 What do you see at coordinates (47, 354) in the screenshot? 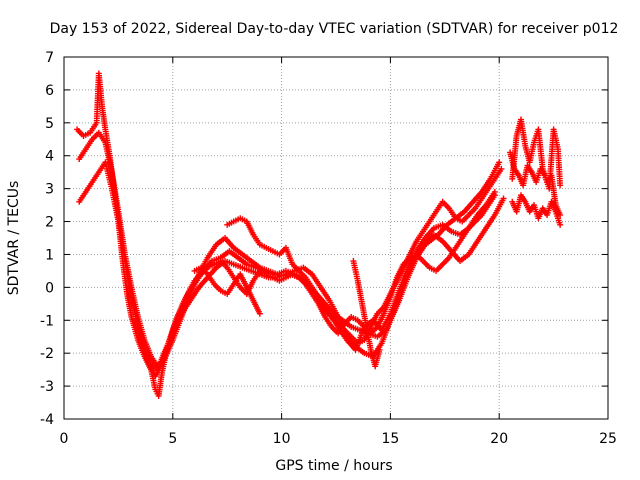
I see `y-tick-label: -2` at bounding box center [47, 354].